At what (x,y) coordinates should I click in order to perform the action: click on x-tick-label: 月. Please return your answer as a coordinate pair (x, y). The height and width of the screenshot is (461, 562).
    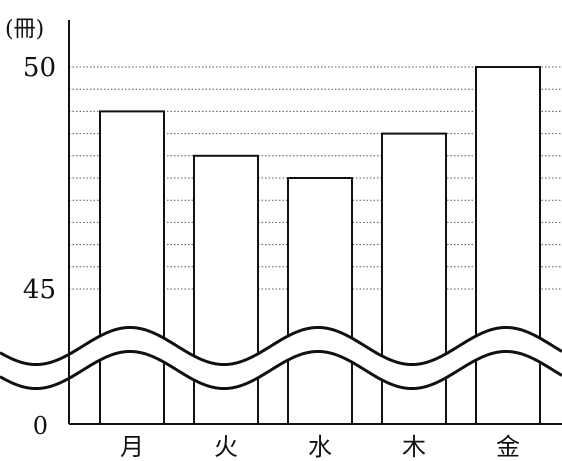
    Looking at the image, I should click on (132, 447).